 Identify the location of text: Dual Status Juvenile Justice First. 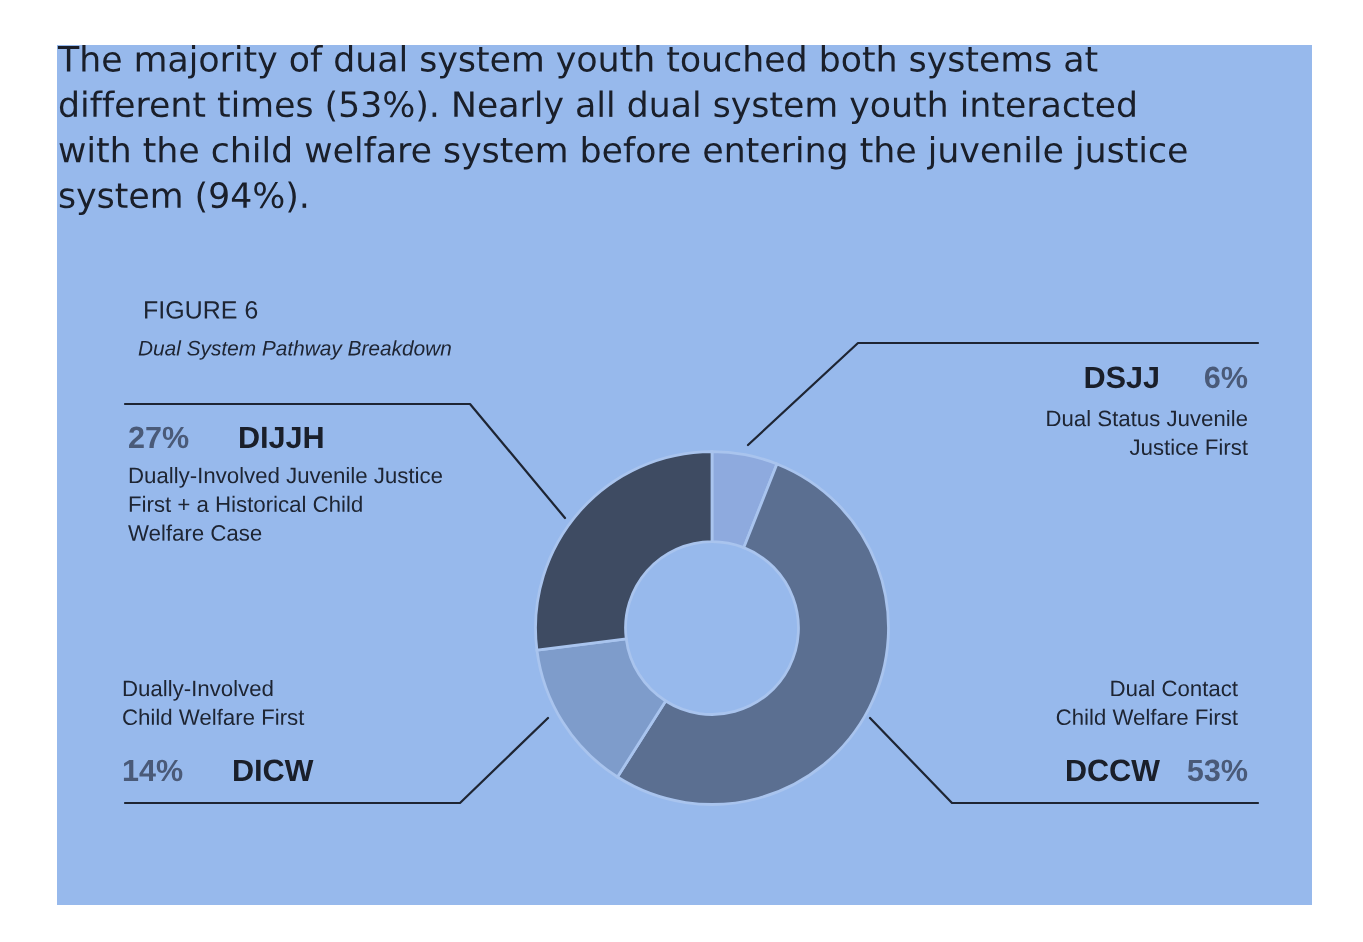
(1147, 433).